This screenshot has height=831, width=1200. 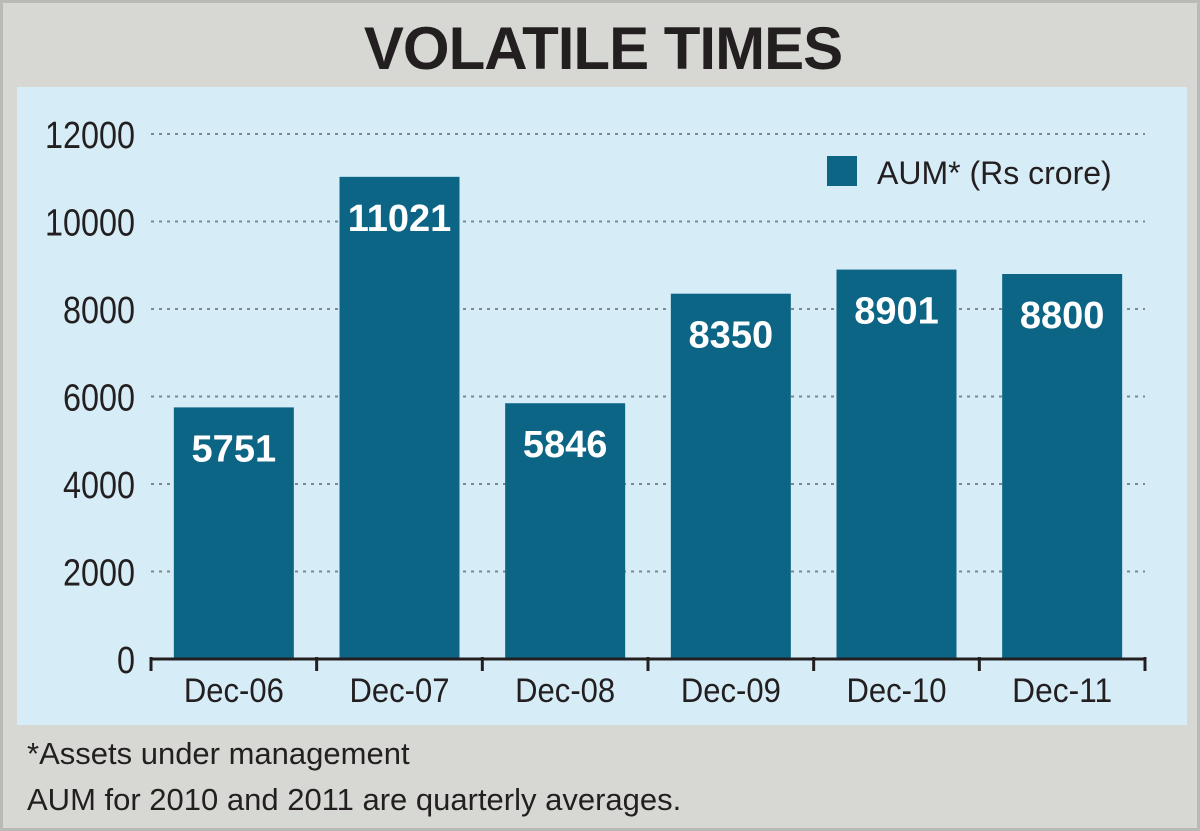 I want to click on y-tick-label: 10000, so click(x=90, y=224).